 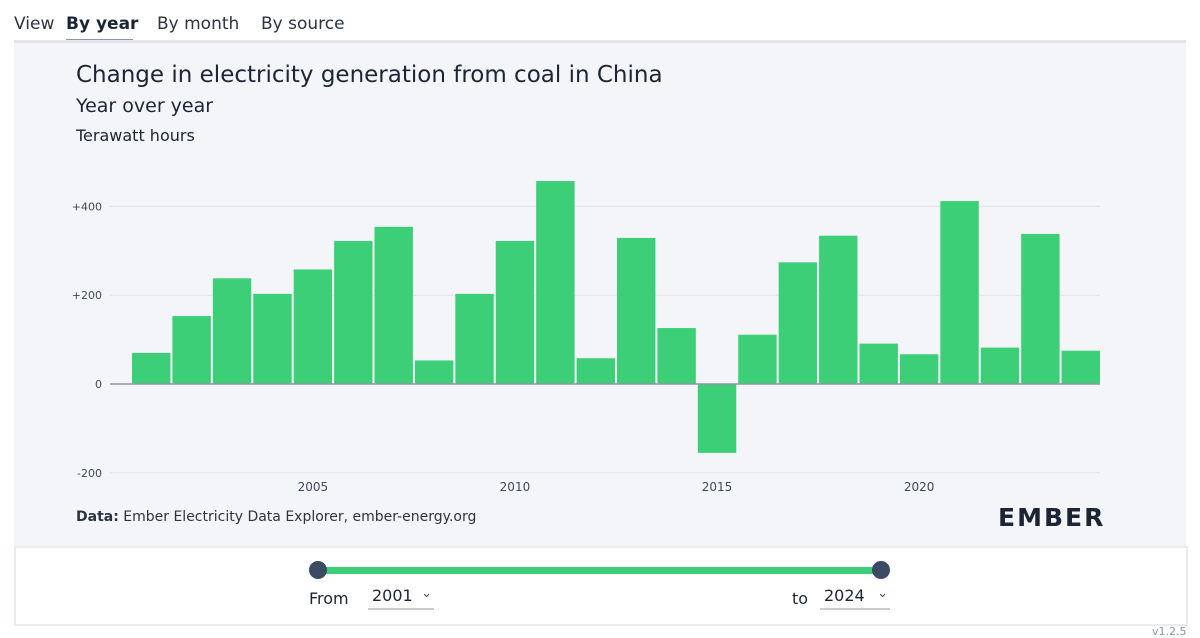 I want to click on tab-by-year: By year, so click(x=102, y=24).